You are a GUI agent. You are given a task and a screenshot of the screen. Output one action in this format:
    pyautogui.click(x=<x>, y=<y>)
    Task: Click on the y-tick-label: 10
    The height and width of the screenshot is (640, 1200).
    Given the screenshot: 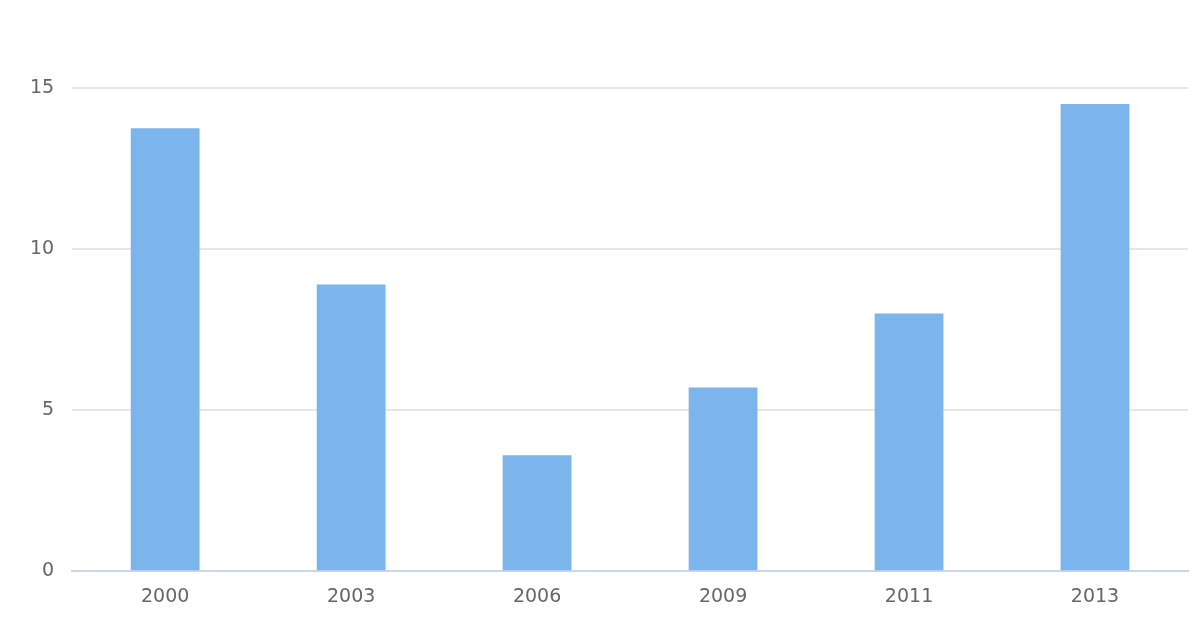 What is the action you would take?
    pyautogui.click(x=42, y=247)
    